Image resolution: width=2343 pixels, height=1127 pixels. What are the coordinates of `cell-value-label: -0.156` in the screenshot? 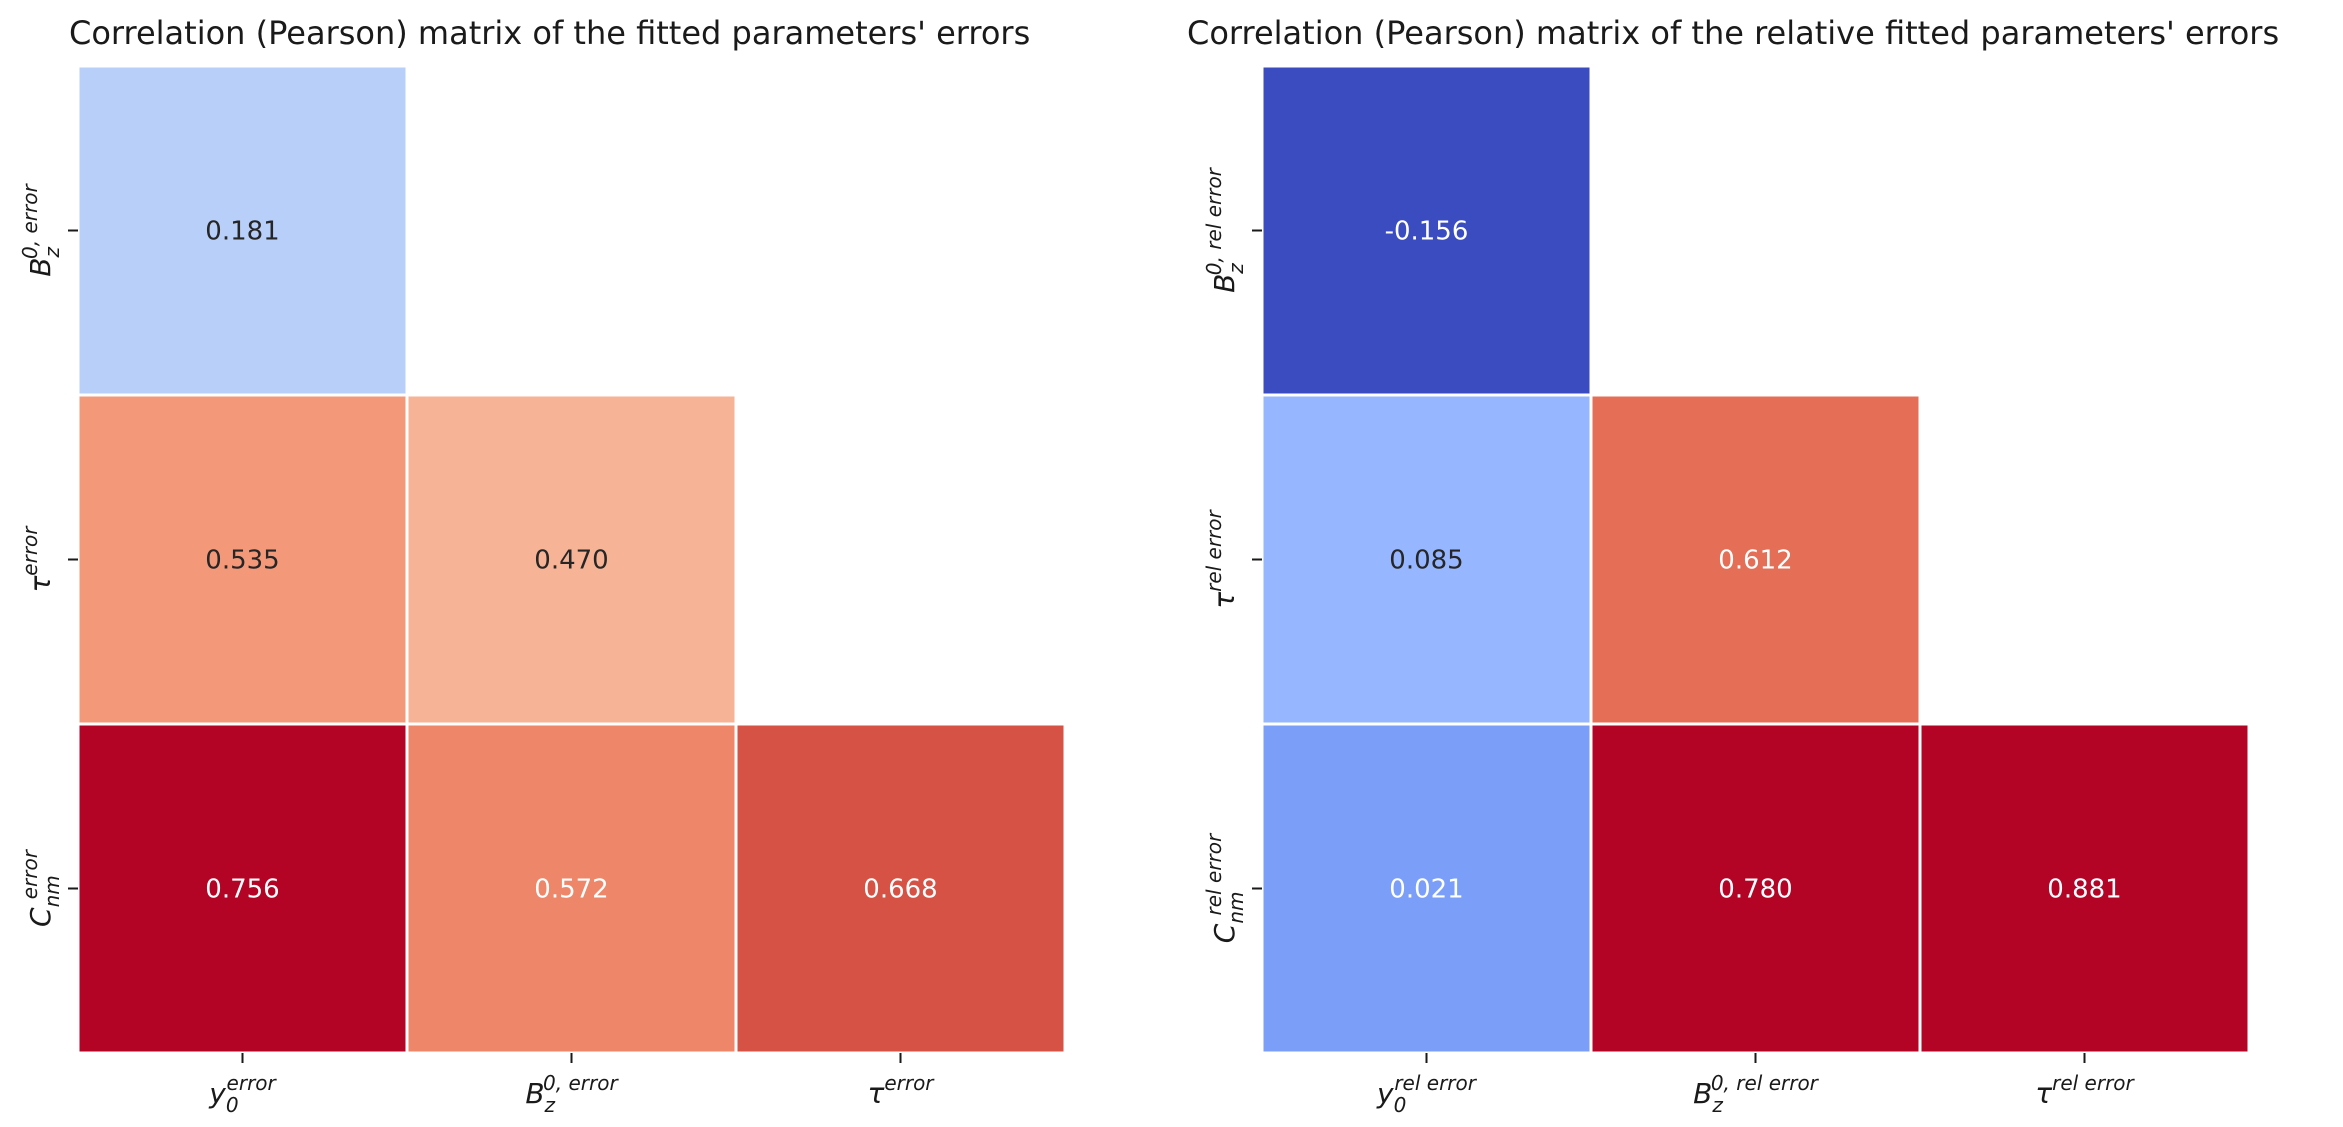 It's located at (1427, 232).